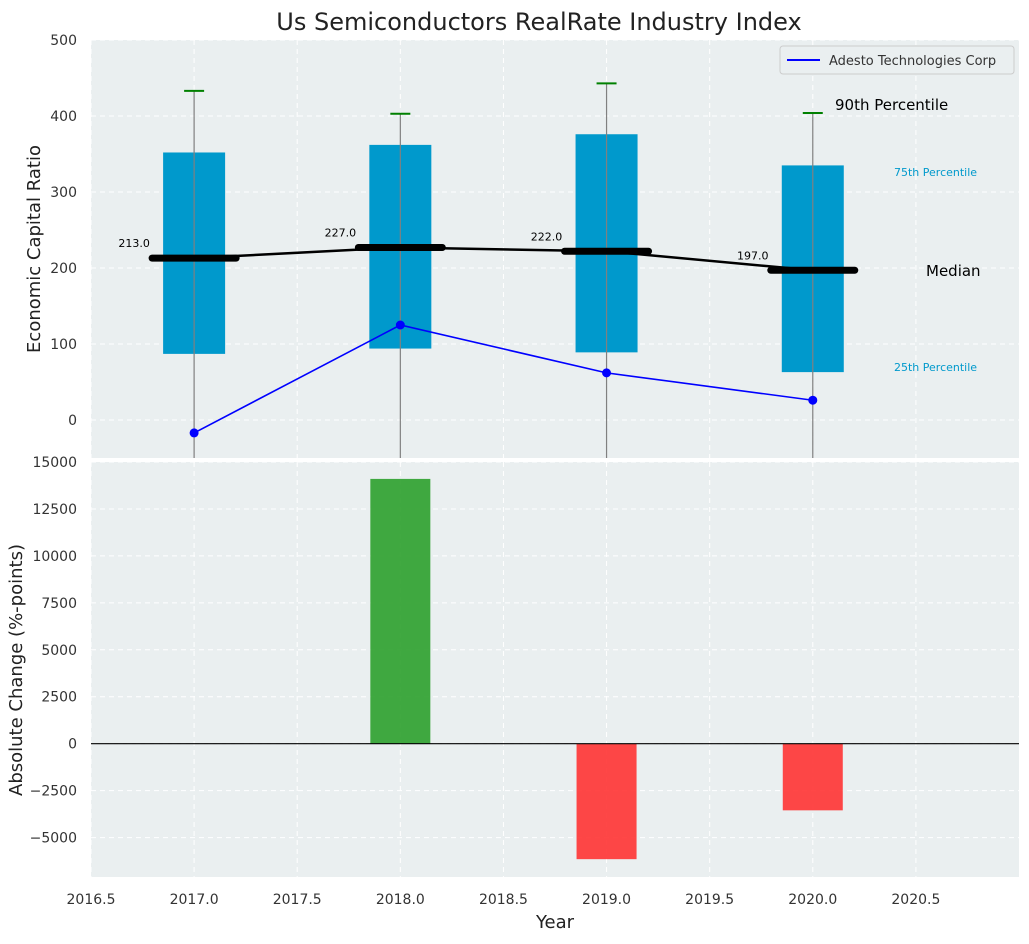 The image size is (1029, 944). Describe the element at coordinates (53, 792) in the screenshot. I see `bottom-y-tick-label: −2500` at that location.